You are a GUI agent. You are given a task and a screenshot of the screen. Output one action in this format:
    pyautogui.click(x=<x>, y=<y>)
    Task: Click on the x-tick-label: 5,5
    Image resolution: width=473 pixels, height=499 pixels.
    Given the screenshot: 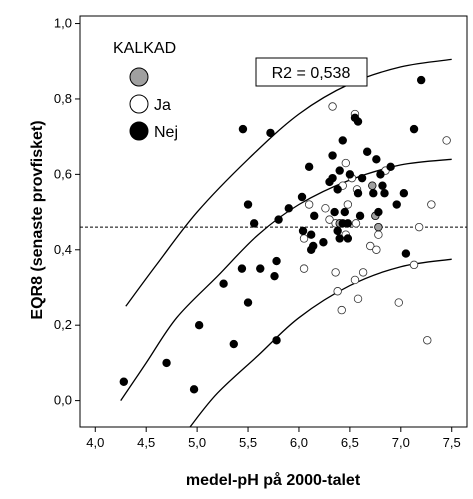 What is the action you would take?
    pyautogui.click(x=248, y=442)
    